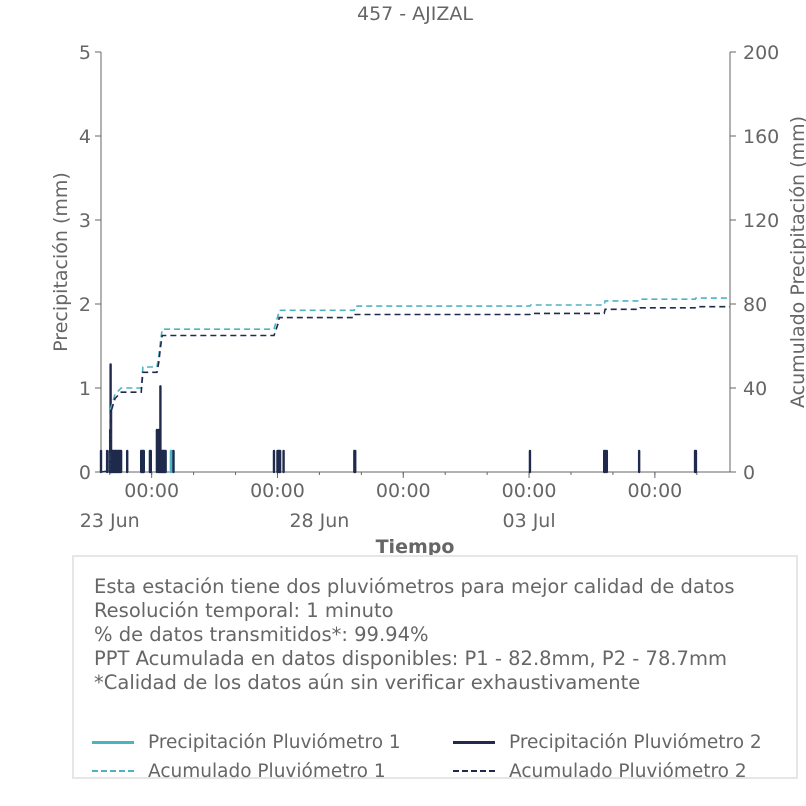 This screenshot has height=806, width=806. Describe the element at coordinates (85, 473) in the screenshot. I see `y-left-tick-label: 0` at that location.